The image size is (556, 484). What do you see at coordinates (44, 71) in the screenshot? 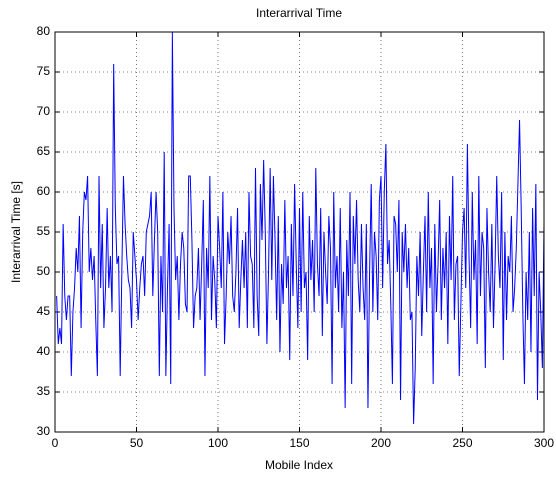
I see `y-tick-label: 75` at bounding box center [44, 71].